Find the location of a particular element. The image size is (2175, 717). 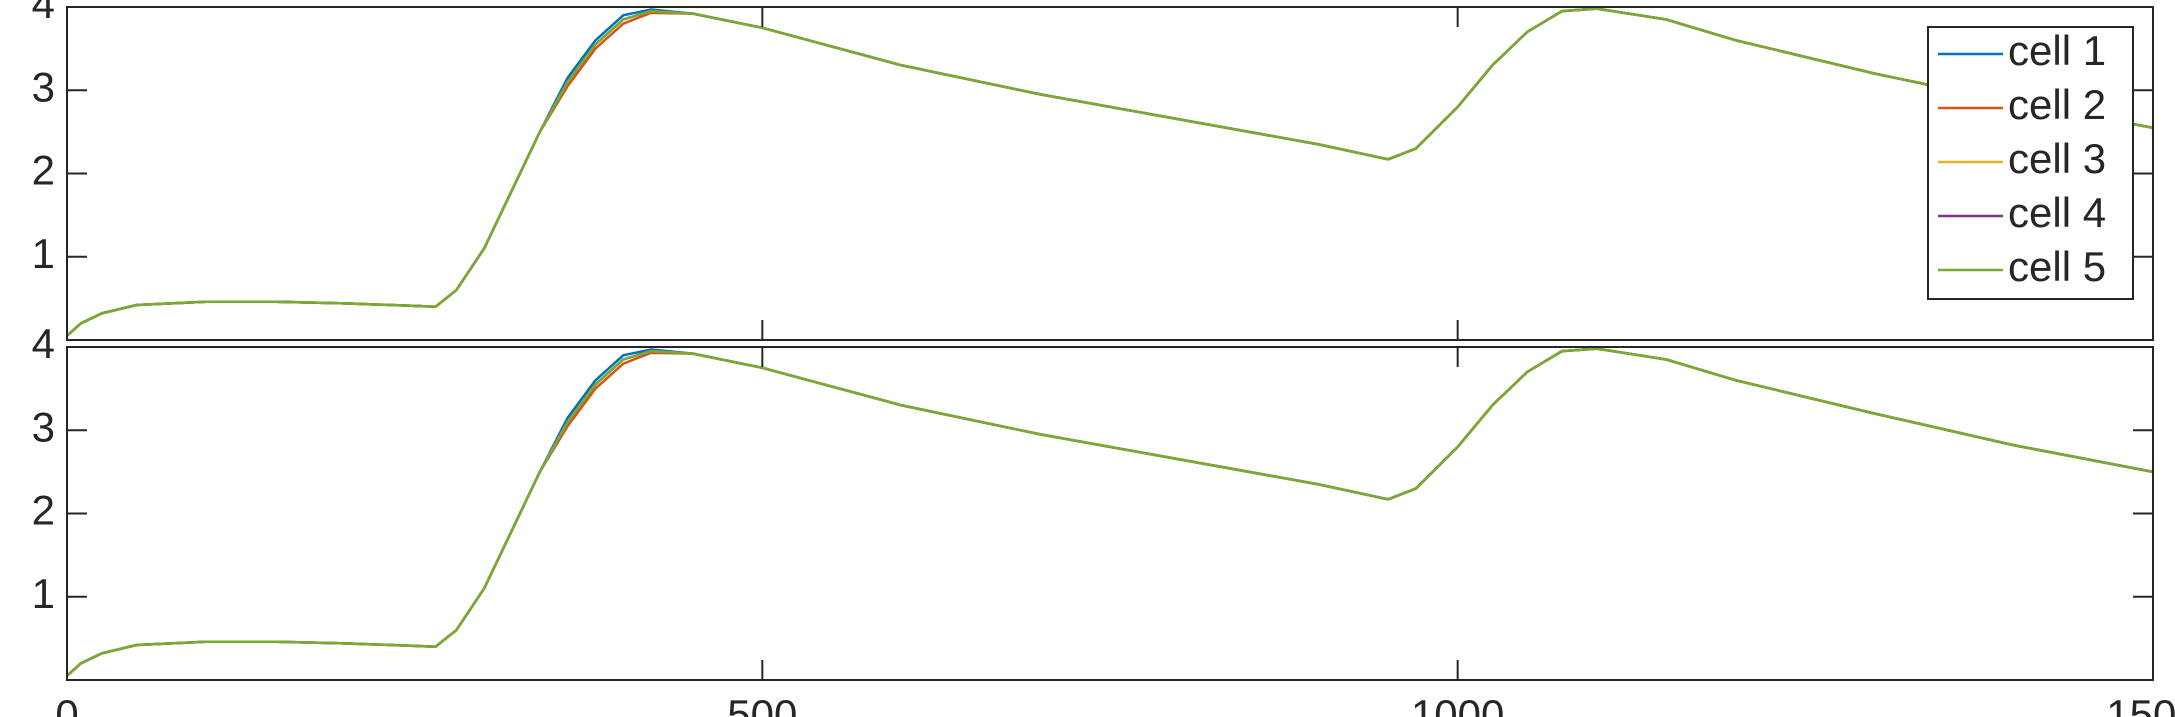

x-tick-label: 500 is located at coordinates (762, 704).